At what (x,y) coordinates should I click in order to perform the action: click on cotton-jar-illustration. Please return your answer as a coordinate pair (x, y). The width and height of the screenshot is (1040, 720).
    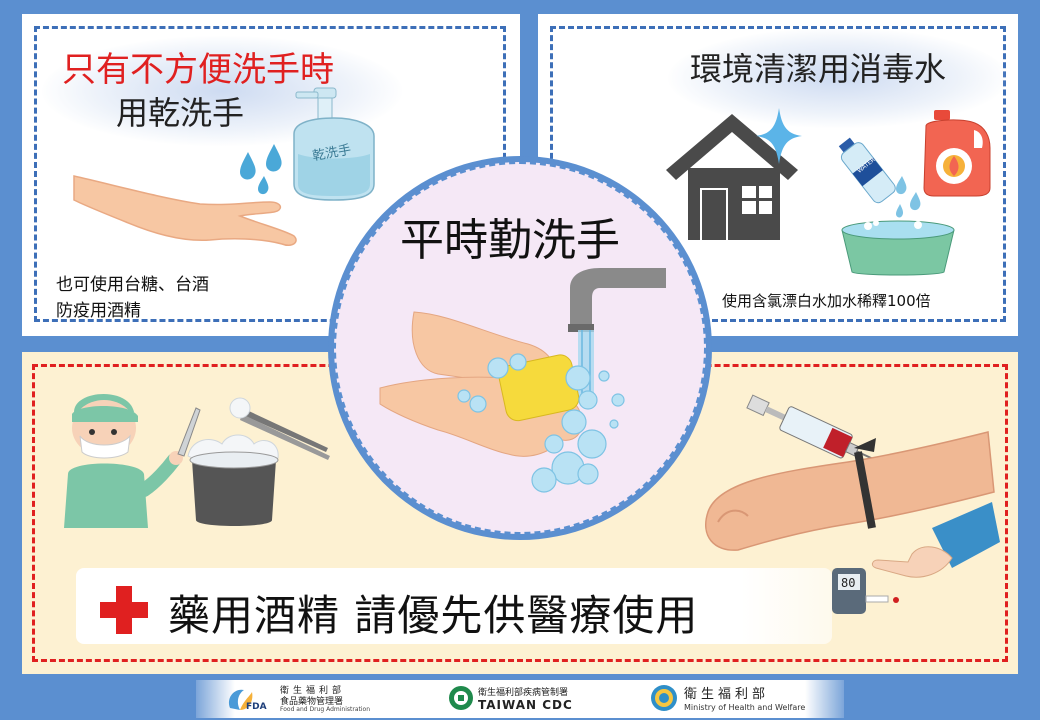
    Looking at the image, I should click on (258, 461).